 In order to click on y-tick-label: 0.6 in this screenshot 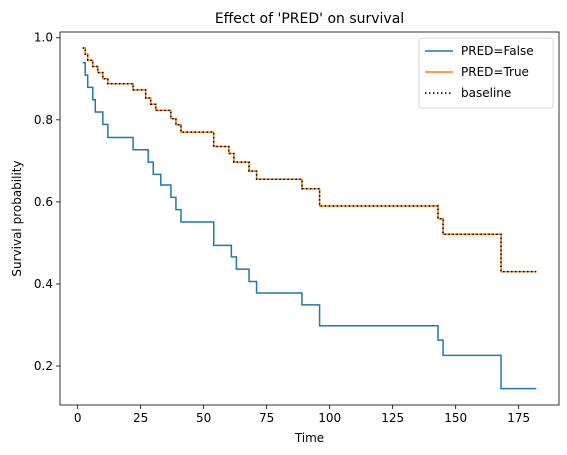, I will do `click(43, 202)`.